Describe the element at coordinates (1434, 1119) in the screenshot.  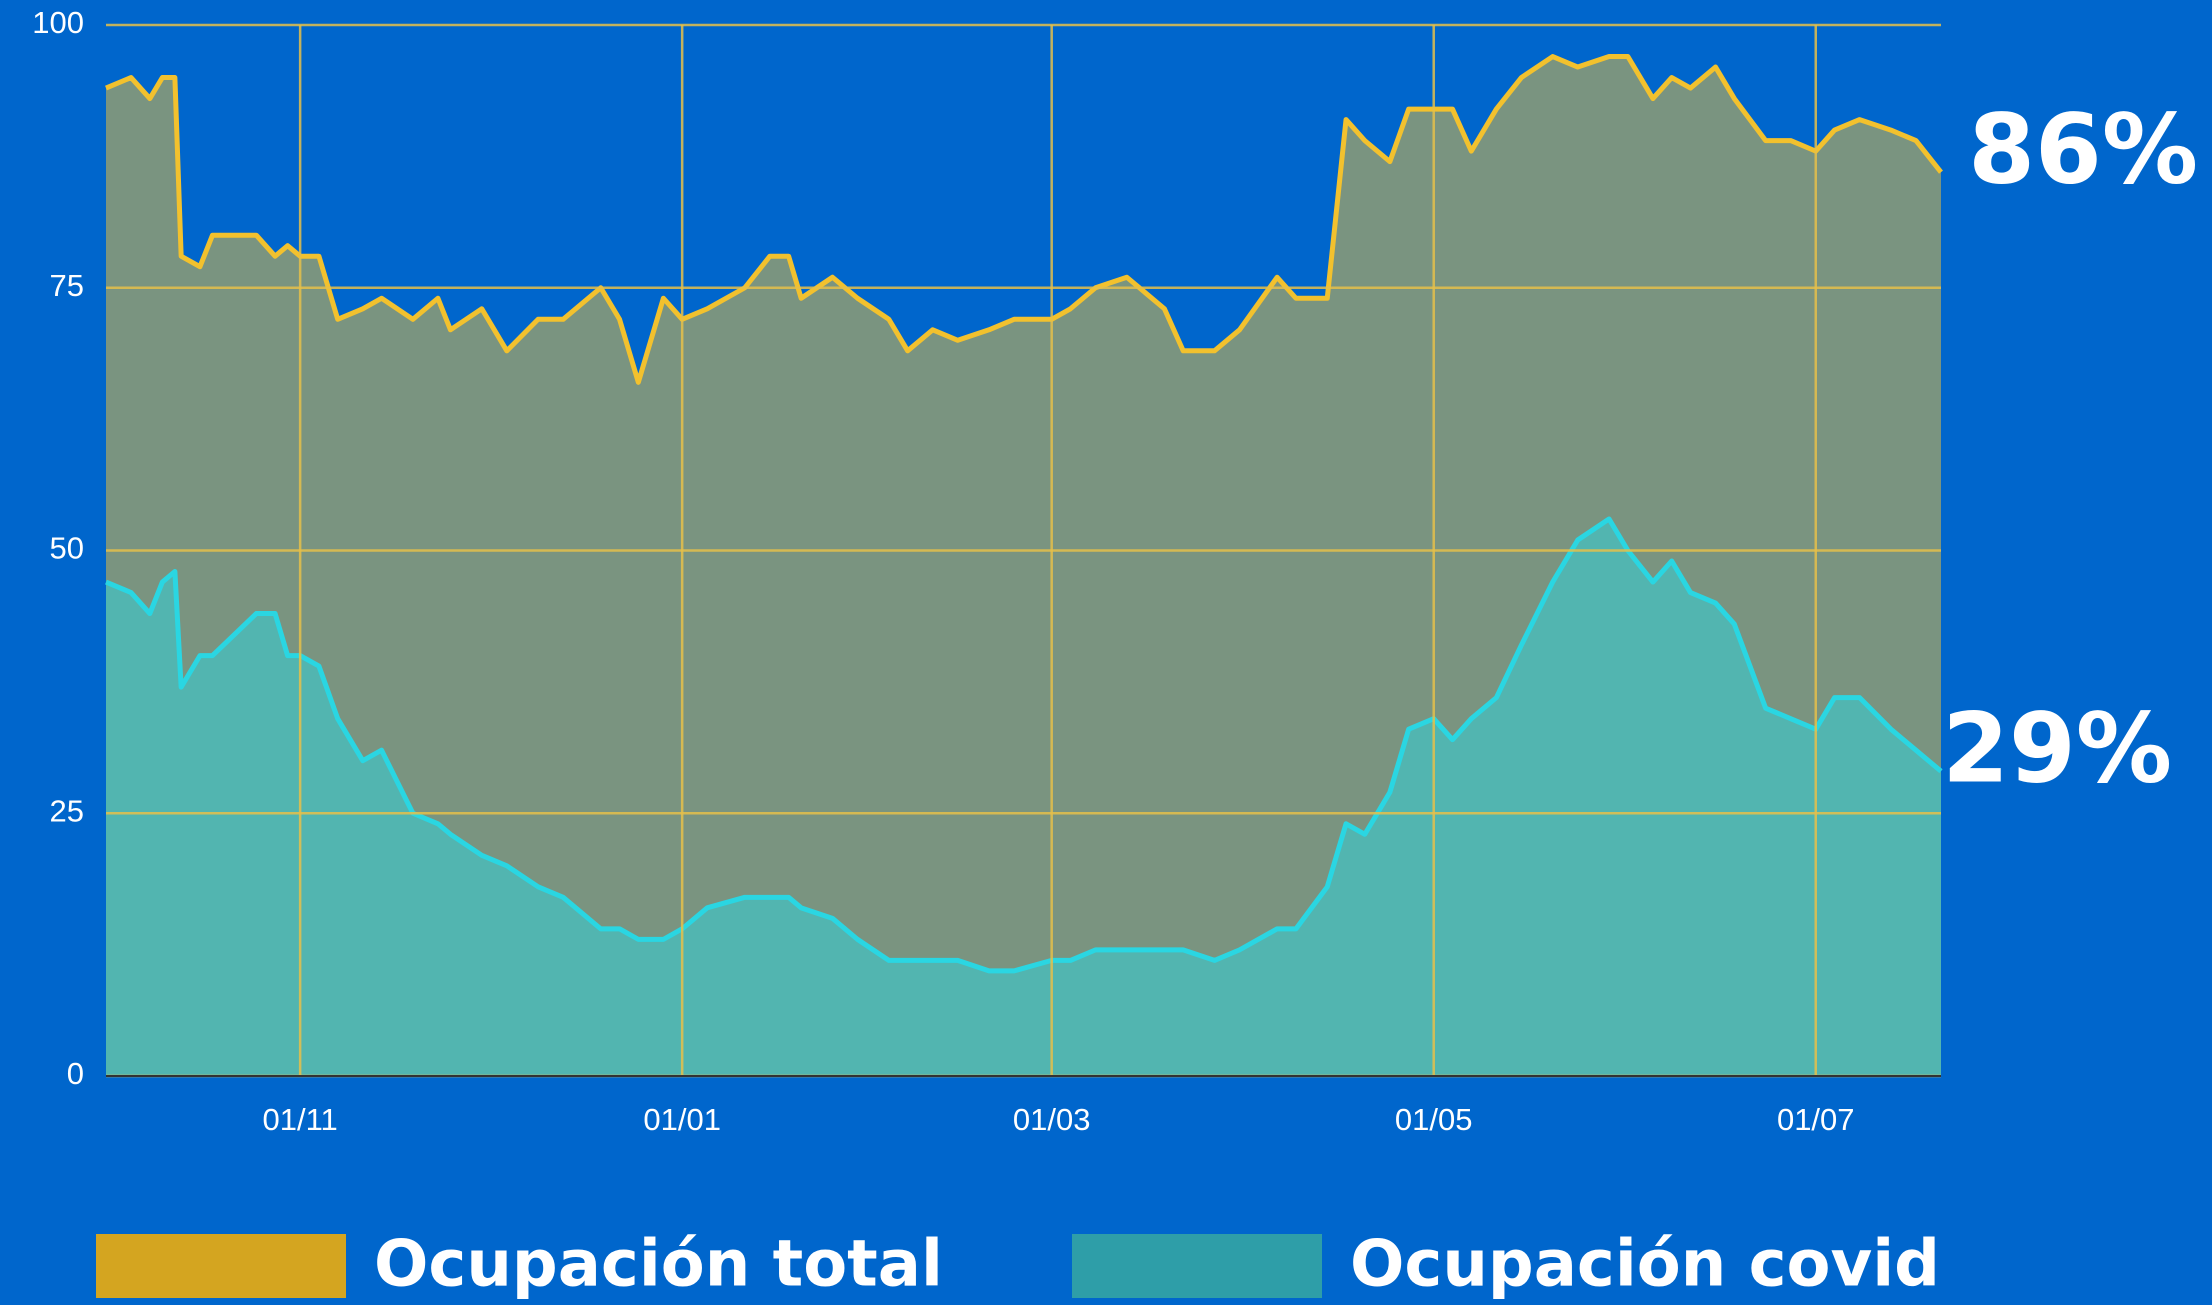
I see `x-tick-label: 01/05` at that location.